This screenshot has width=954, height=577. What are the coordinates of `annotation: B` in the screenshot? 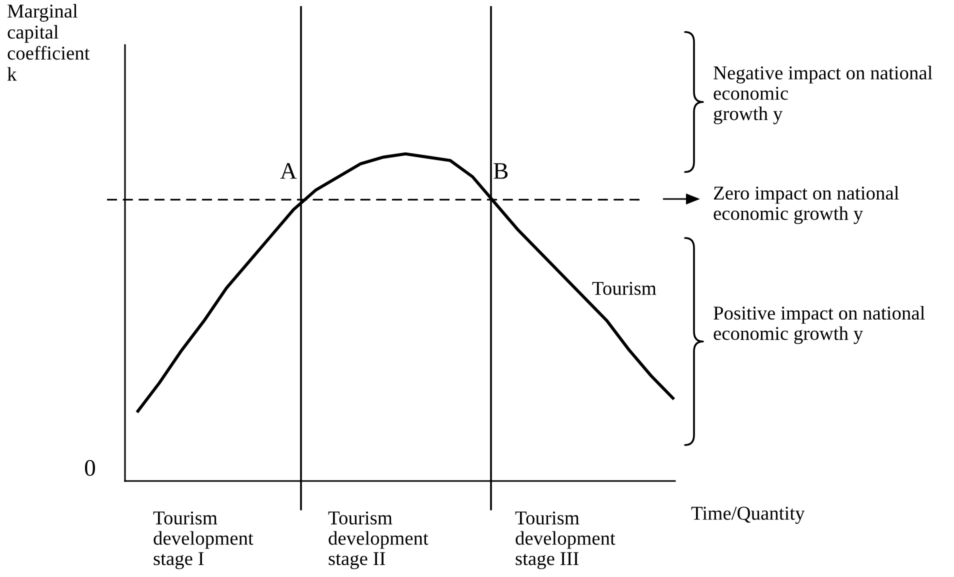 It's located at (501, 171).